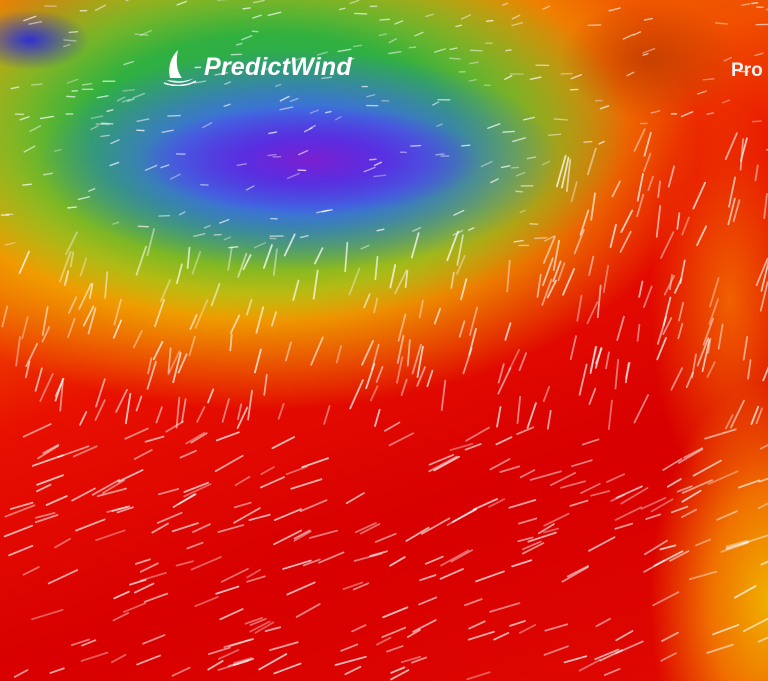 The width and height of the screenshot is (768, 681). I want to click on predictwind-logo: PredictWind, so click(257, 67).